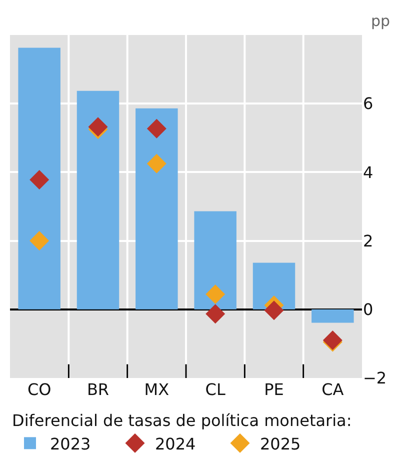 This screenshot has width=404, height=470. Describe the element at coordinates (98, 389) in the screenshot. I see `x-tick-label: BR` at that location.